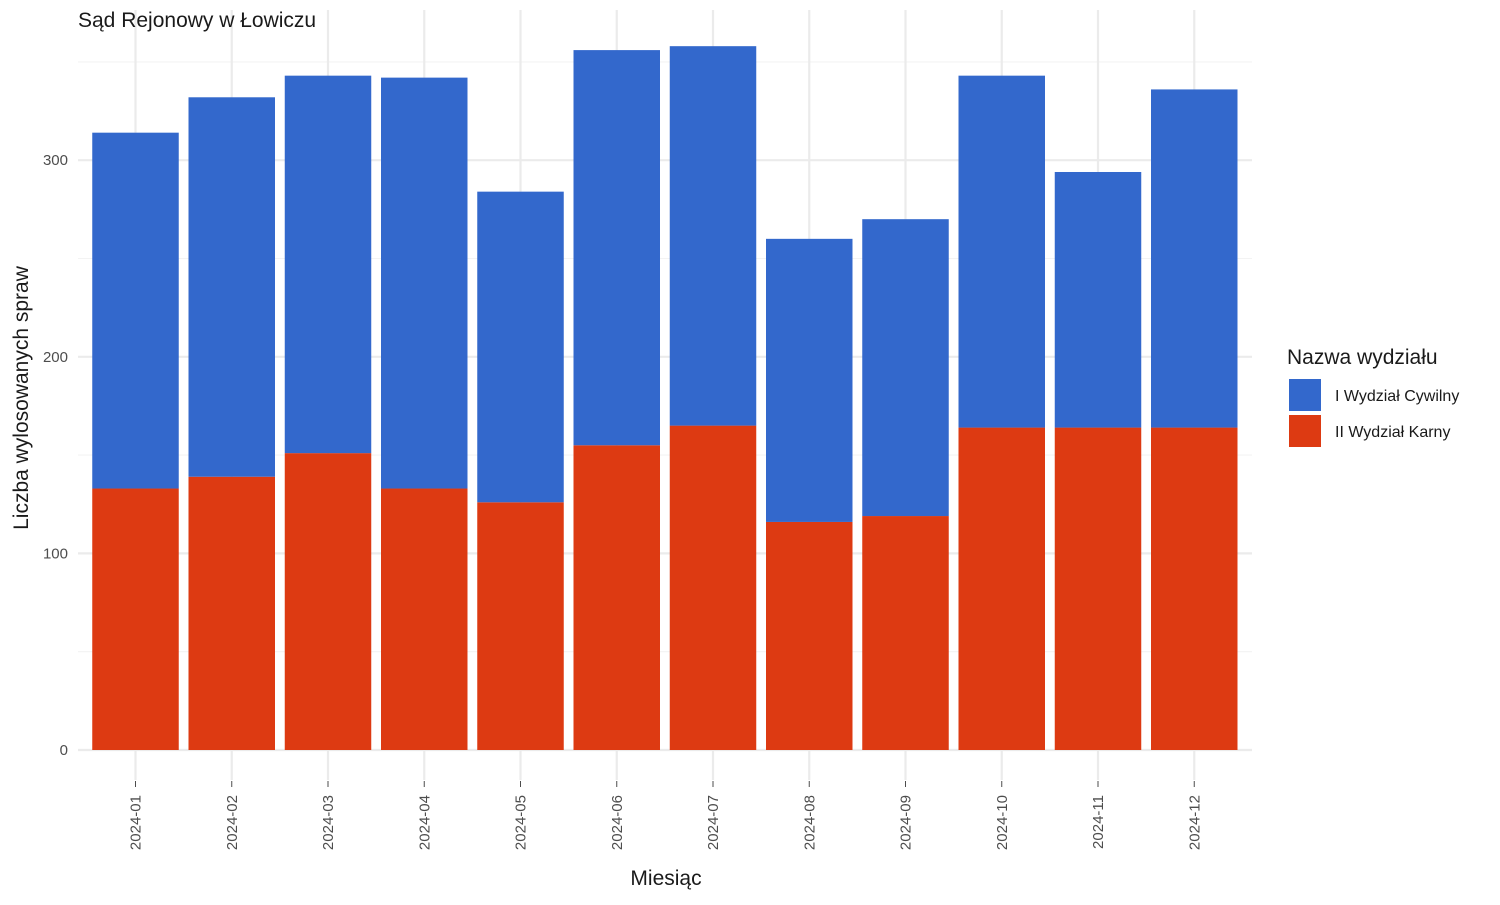 The height and width of the screenshot is (905, 1500). Describe the element at coordinates (665, 878) in the screenshot. I see `x-axis-title: Miesiąc` at that location.